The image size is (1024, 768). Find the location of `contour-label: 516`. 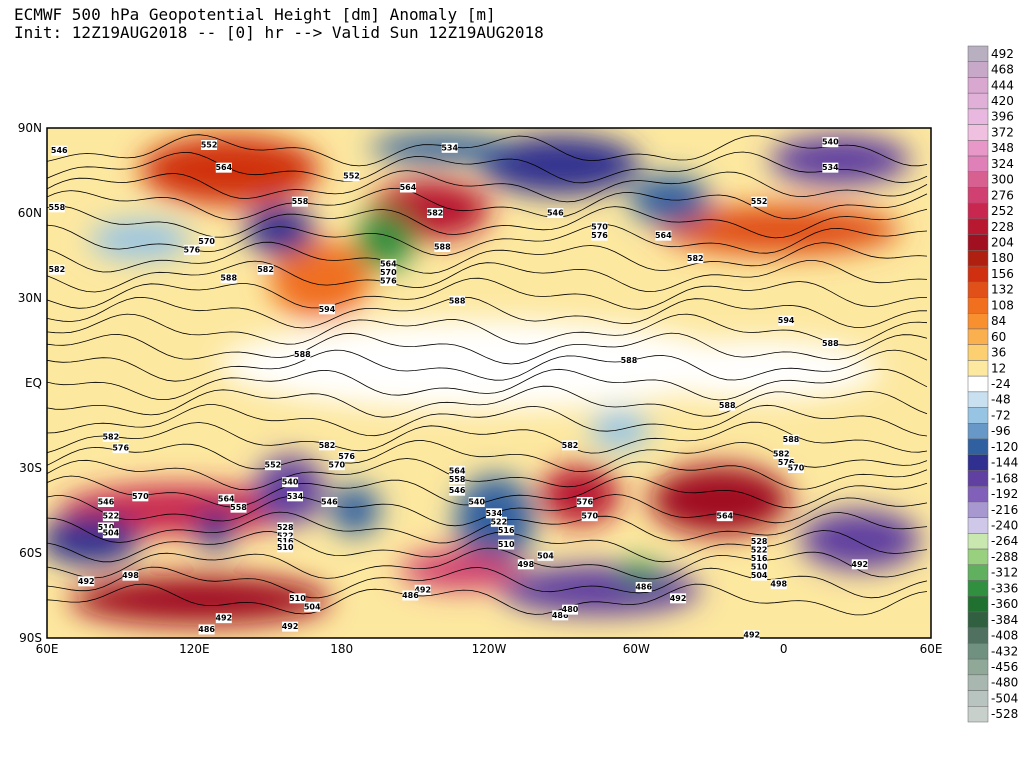

contour-label: 516 is located at coordinates (506, 530).